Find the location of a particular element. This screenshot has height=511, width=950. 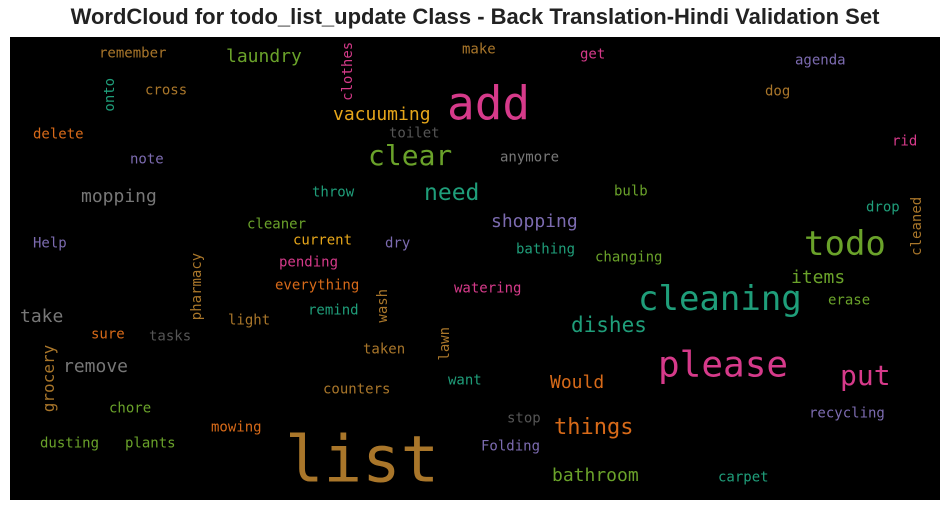

word-rid: rid is located at coordinates (904, 141).